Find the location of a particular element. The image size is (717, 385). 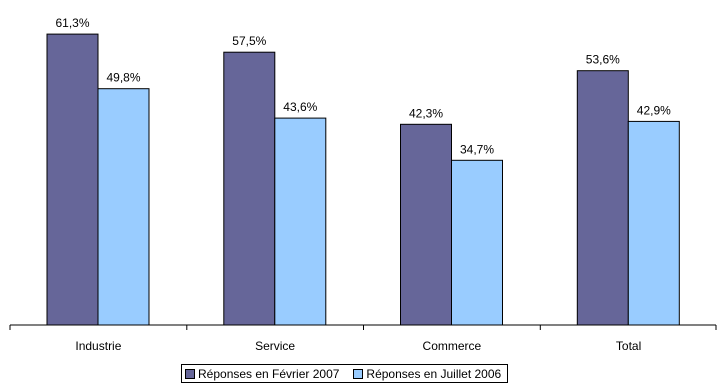

legend-item-series-1: Réponses en Février 2007 is located at coordinates (262, 374).